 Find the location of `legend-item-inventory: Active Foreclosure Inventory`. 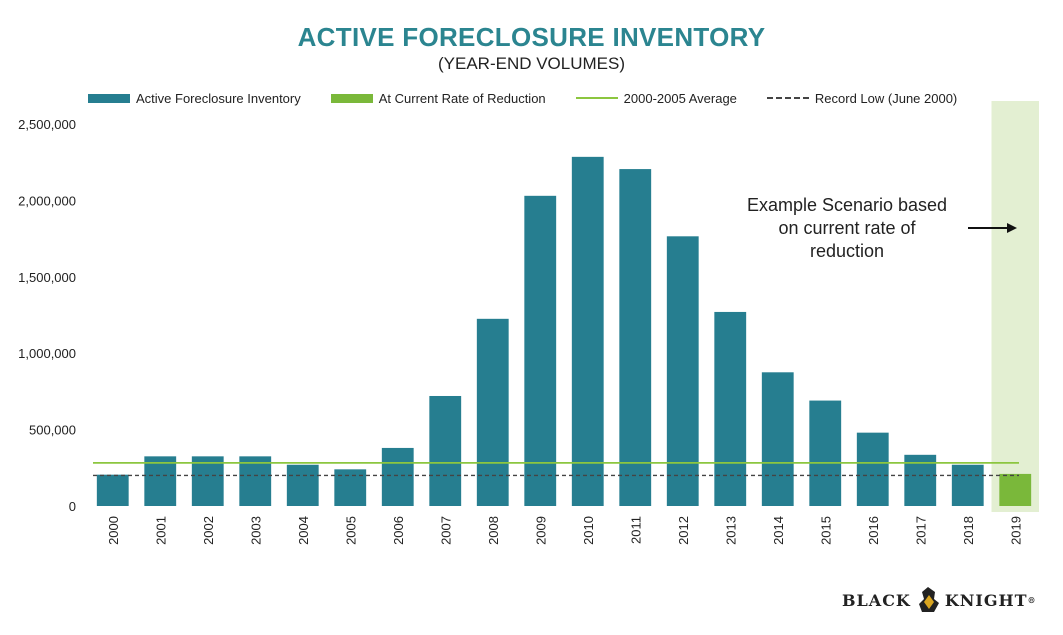

legend-item-inventory: Active Foreclosure Inventory is located at coordinates (194, 98).